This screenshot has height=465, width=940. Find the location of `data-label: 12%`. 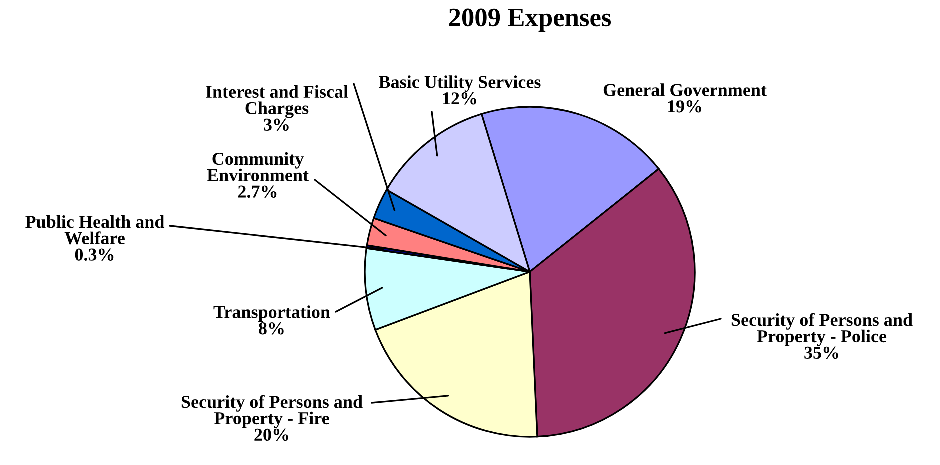

data-label: 12% is located at coordinates (459, 98).